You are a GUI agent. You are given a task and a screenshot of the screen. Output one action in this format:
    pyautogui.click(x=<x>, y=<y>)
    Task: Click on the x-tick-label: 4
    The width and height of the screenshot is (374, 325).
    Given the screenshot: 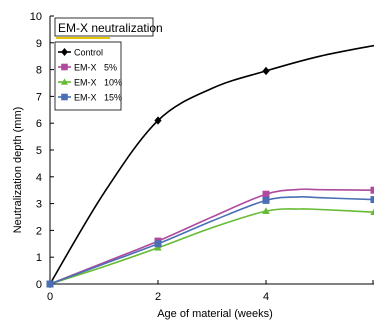 What is the action you would take?
    pyautogui.click(x=266, y=297)
    